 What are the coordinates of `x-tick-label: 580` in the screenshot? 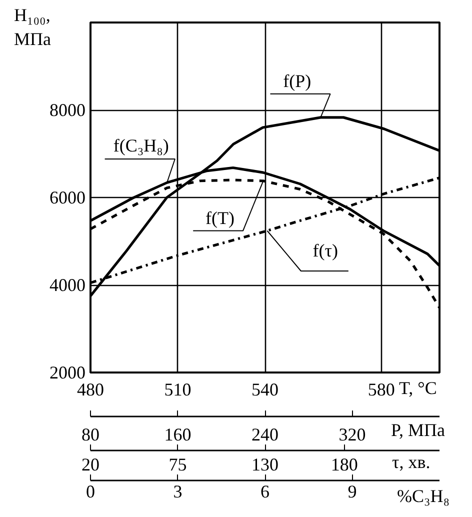 It's located at (381, 390).